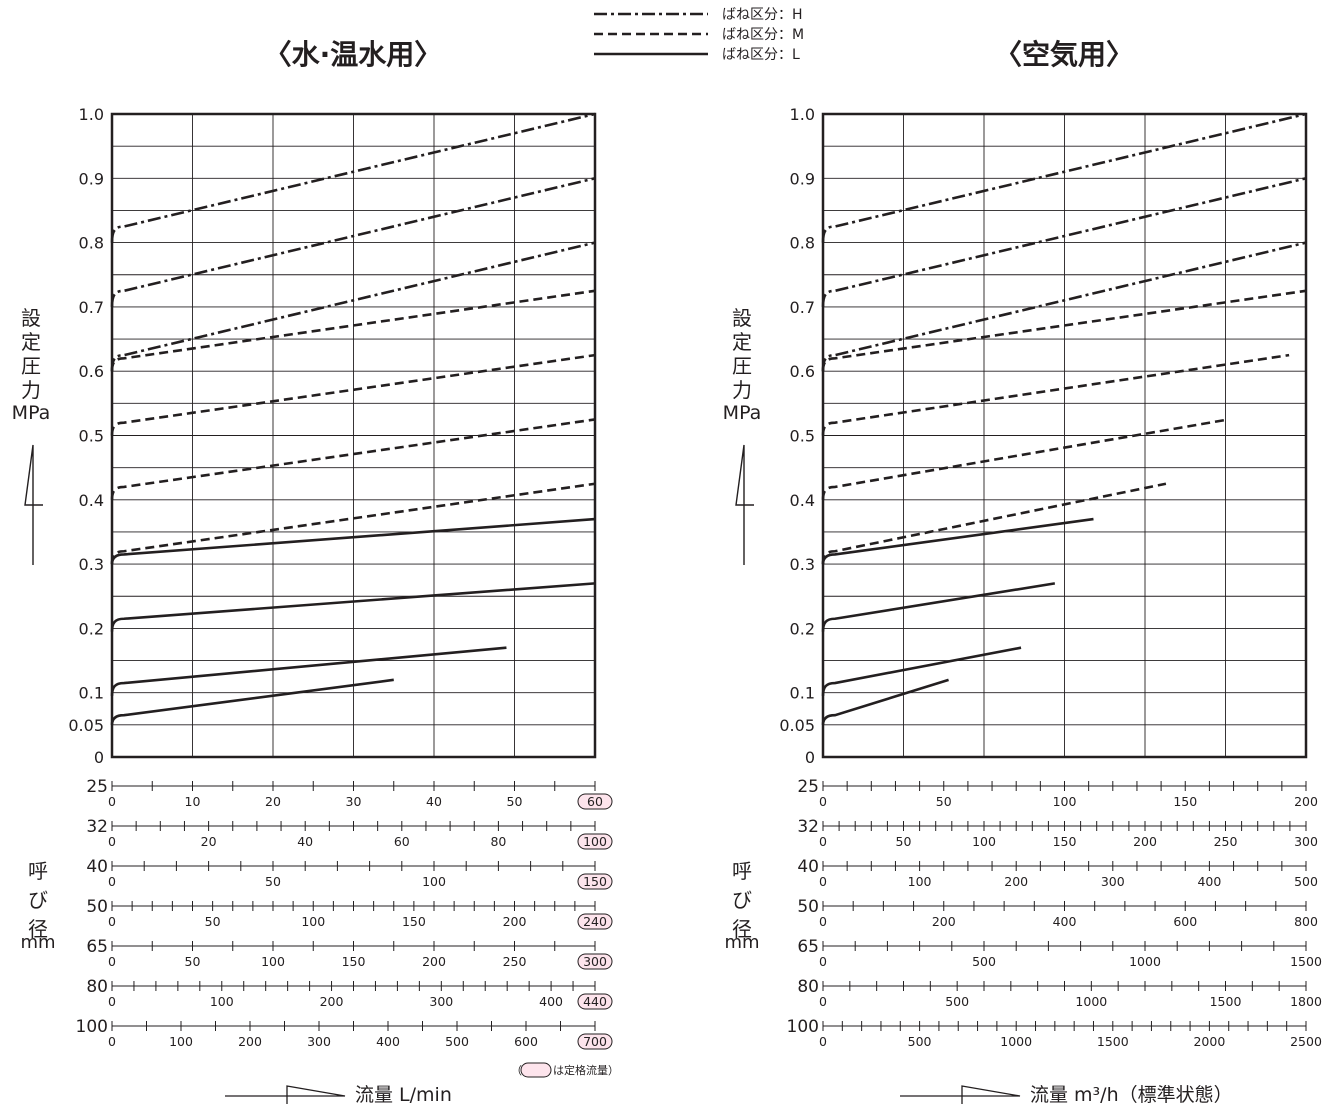 This screenshot has height=1106, width=1335. I want to click on legend-label-solid: ばね区分：L, so click(761, 55).